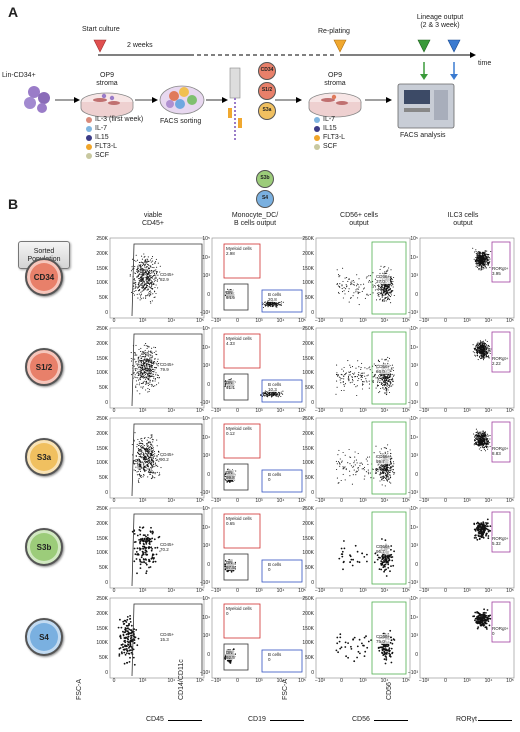 The image size is (520, 732). What do you see at coordinates (424, 46) in the screenshot?
I see `lineage-week2-marker` at bounding box center [424, 46].